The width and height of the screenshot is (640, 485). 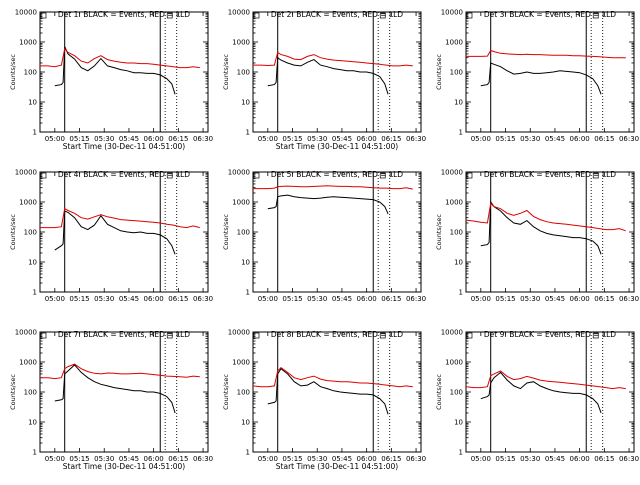 What do you see at coordinates (550, 14) in the screenshot?
I see `det3-title: Det 3: BLACK = Events, RED = LLD` at bounding box center [550, 14].